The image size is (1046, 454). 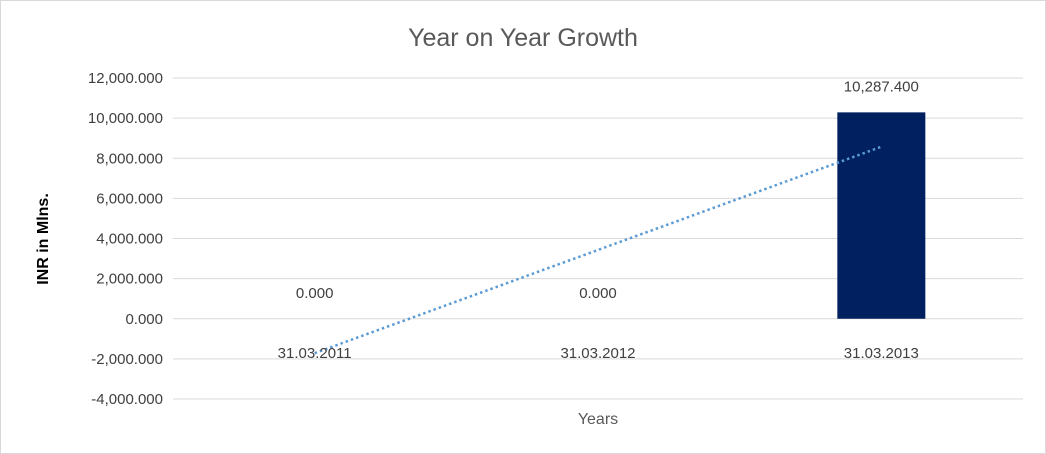 I want to click on y-tick-label: 10,000.000, so click(x=125, y=118).